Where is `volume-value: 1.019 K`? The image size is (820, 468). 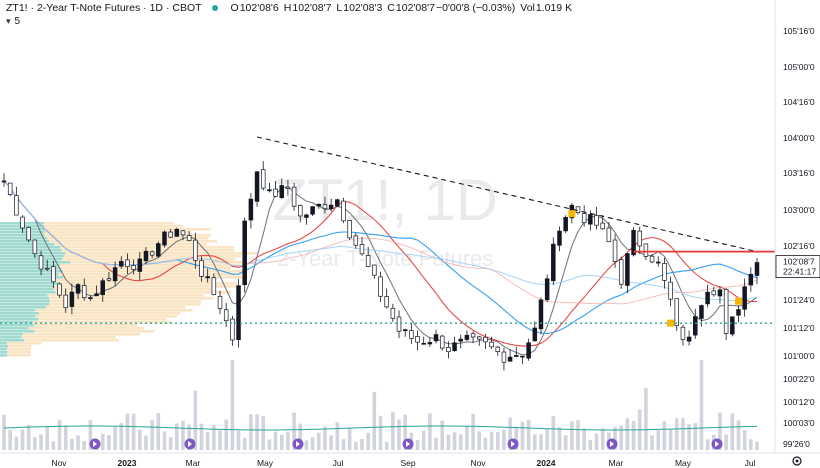 volume-value: 1.019 K is located at coordinates (554, 8).